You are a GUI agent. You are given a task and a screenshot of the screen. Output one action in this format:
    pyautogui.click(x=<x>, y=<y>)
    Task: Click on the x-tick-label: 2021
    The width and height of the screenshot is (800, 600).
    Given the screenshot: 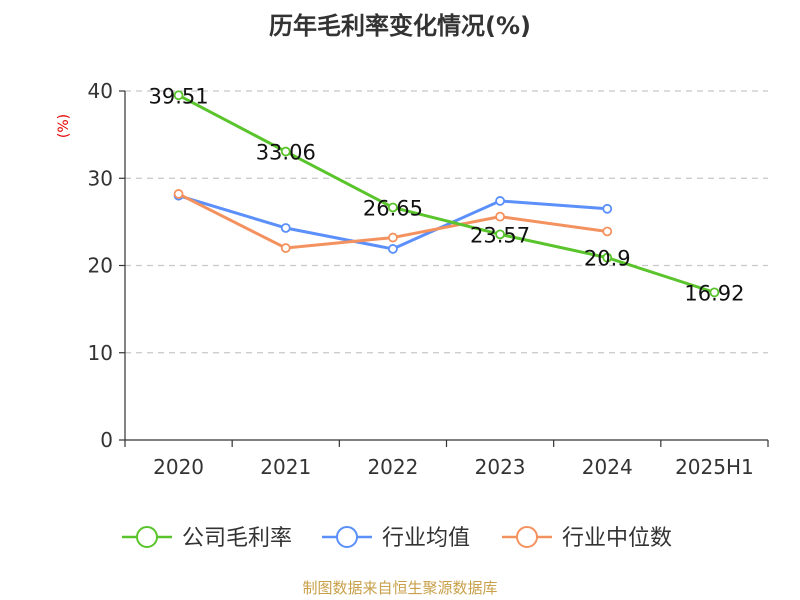 What is the action you would take?
    pyautogui.click(x=285, y=467)
    